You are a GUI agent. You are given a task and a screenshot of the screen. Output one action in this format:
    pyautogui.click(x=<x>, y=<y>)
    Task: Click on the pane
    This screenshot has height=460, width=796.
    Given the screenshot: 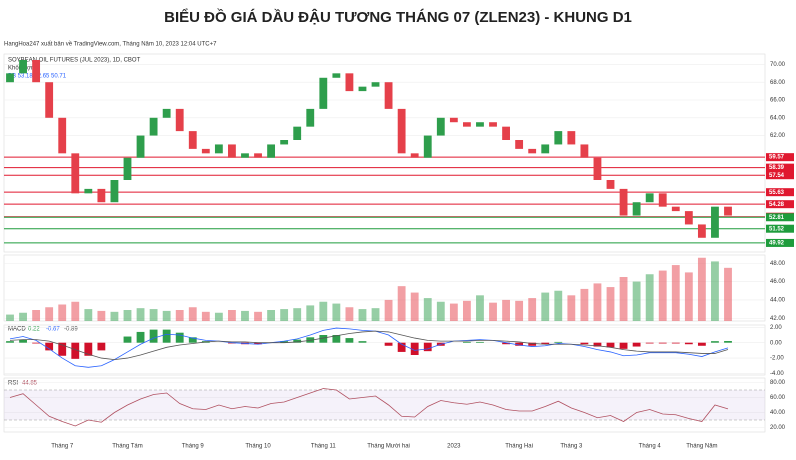 What is the action you would take?
    pyautogui.click(x=384, y=288)
    